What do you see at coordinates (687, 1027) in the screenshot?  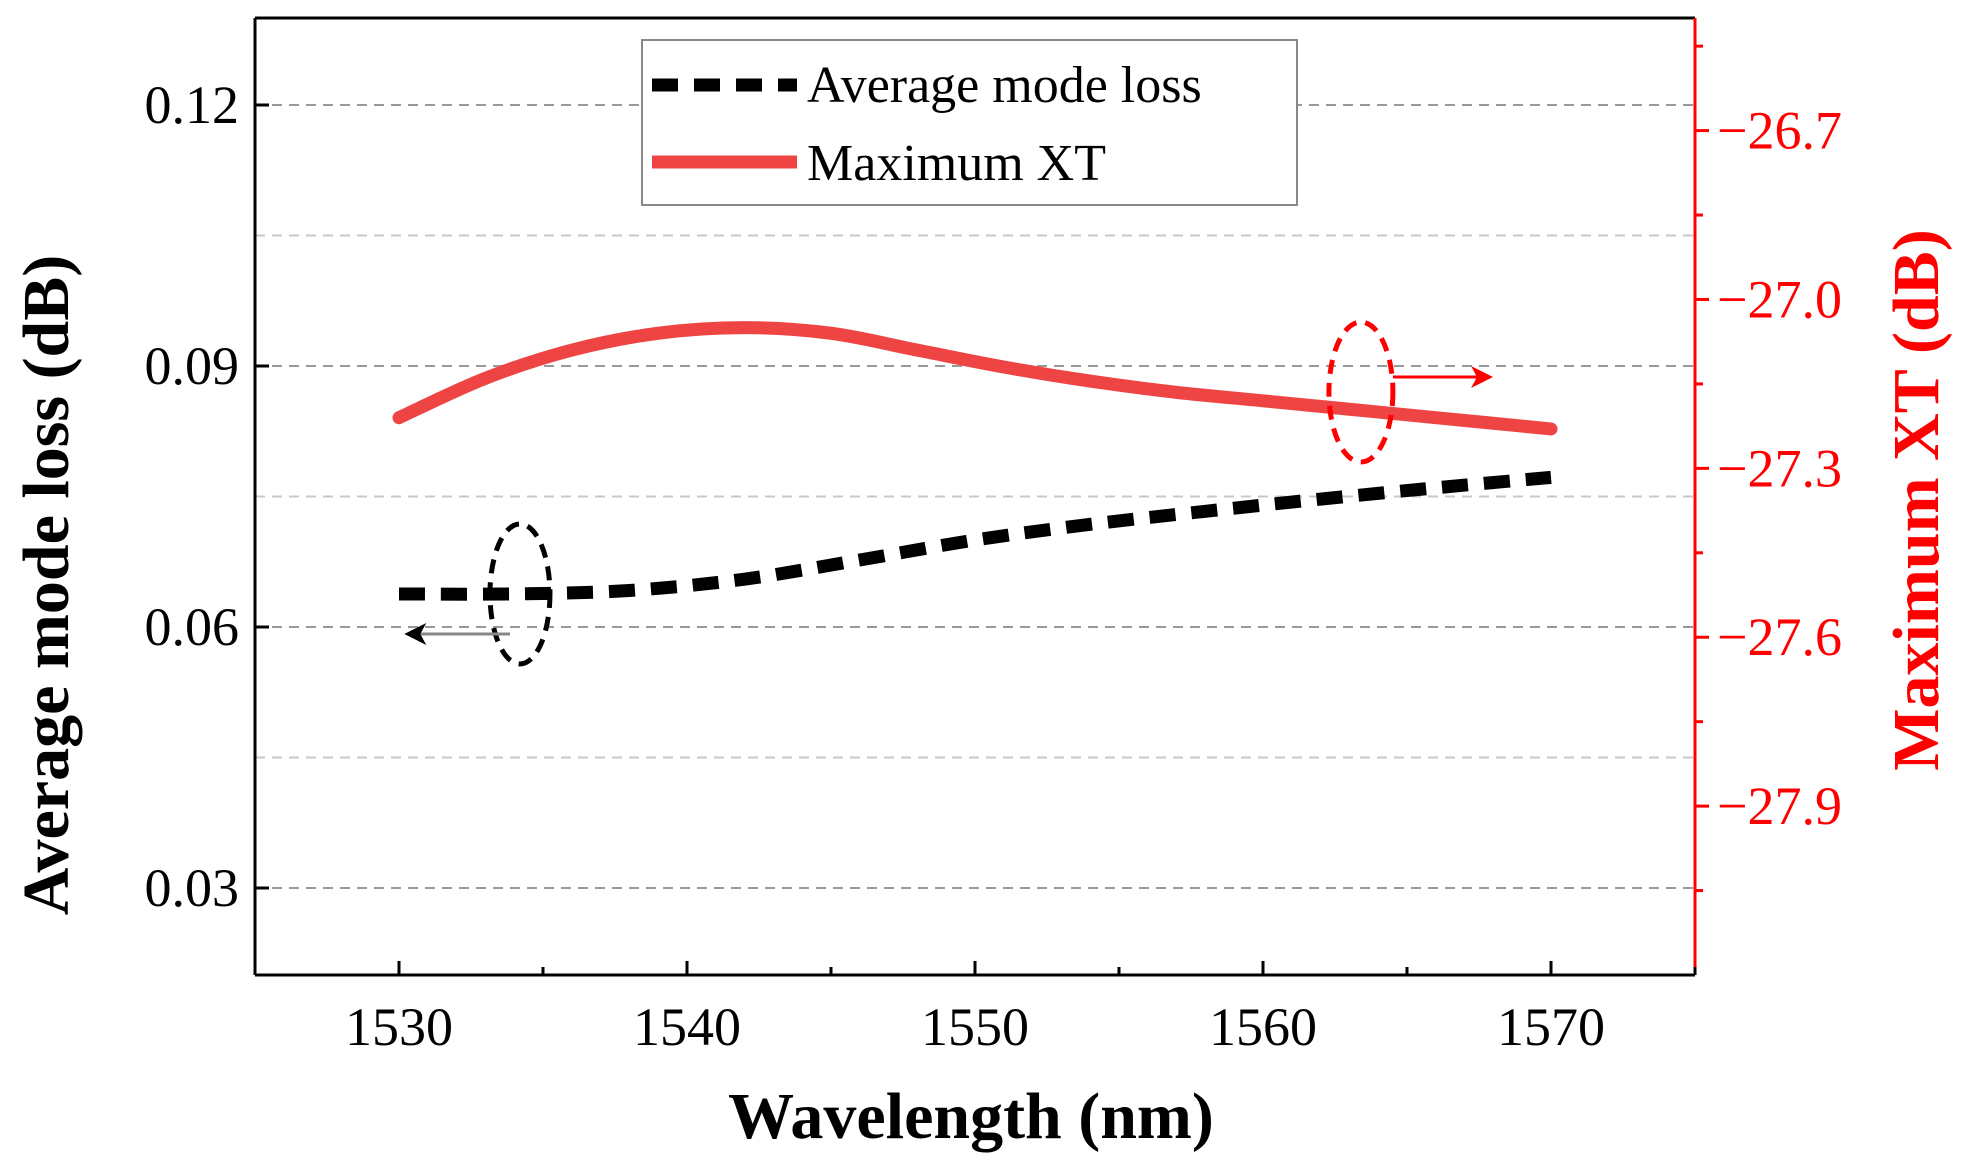 I see `x-tick-label: 1540` at bounding box center [687, 1027].